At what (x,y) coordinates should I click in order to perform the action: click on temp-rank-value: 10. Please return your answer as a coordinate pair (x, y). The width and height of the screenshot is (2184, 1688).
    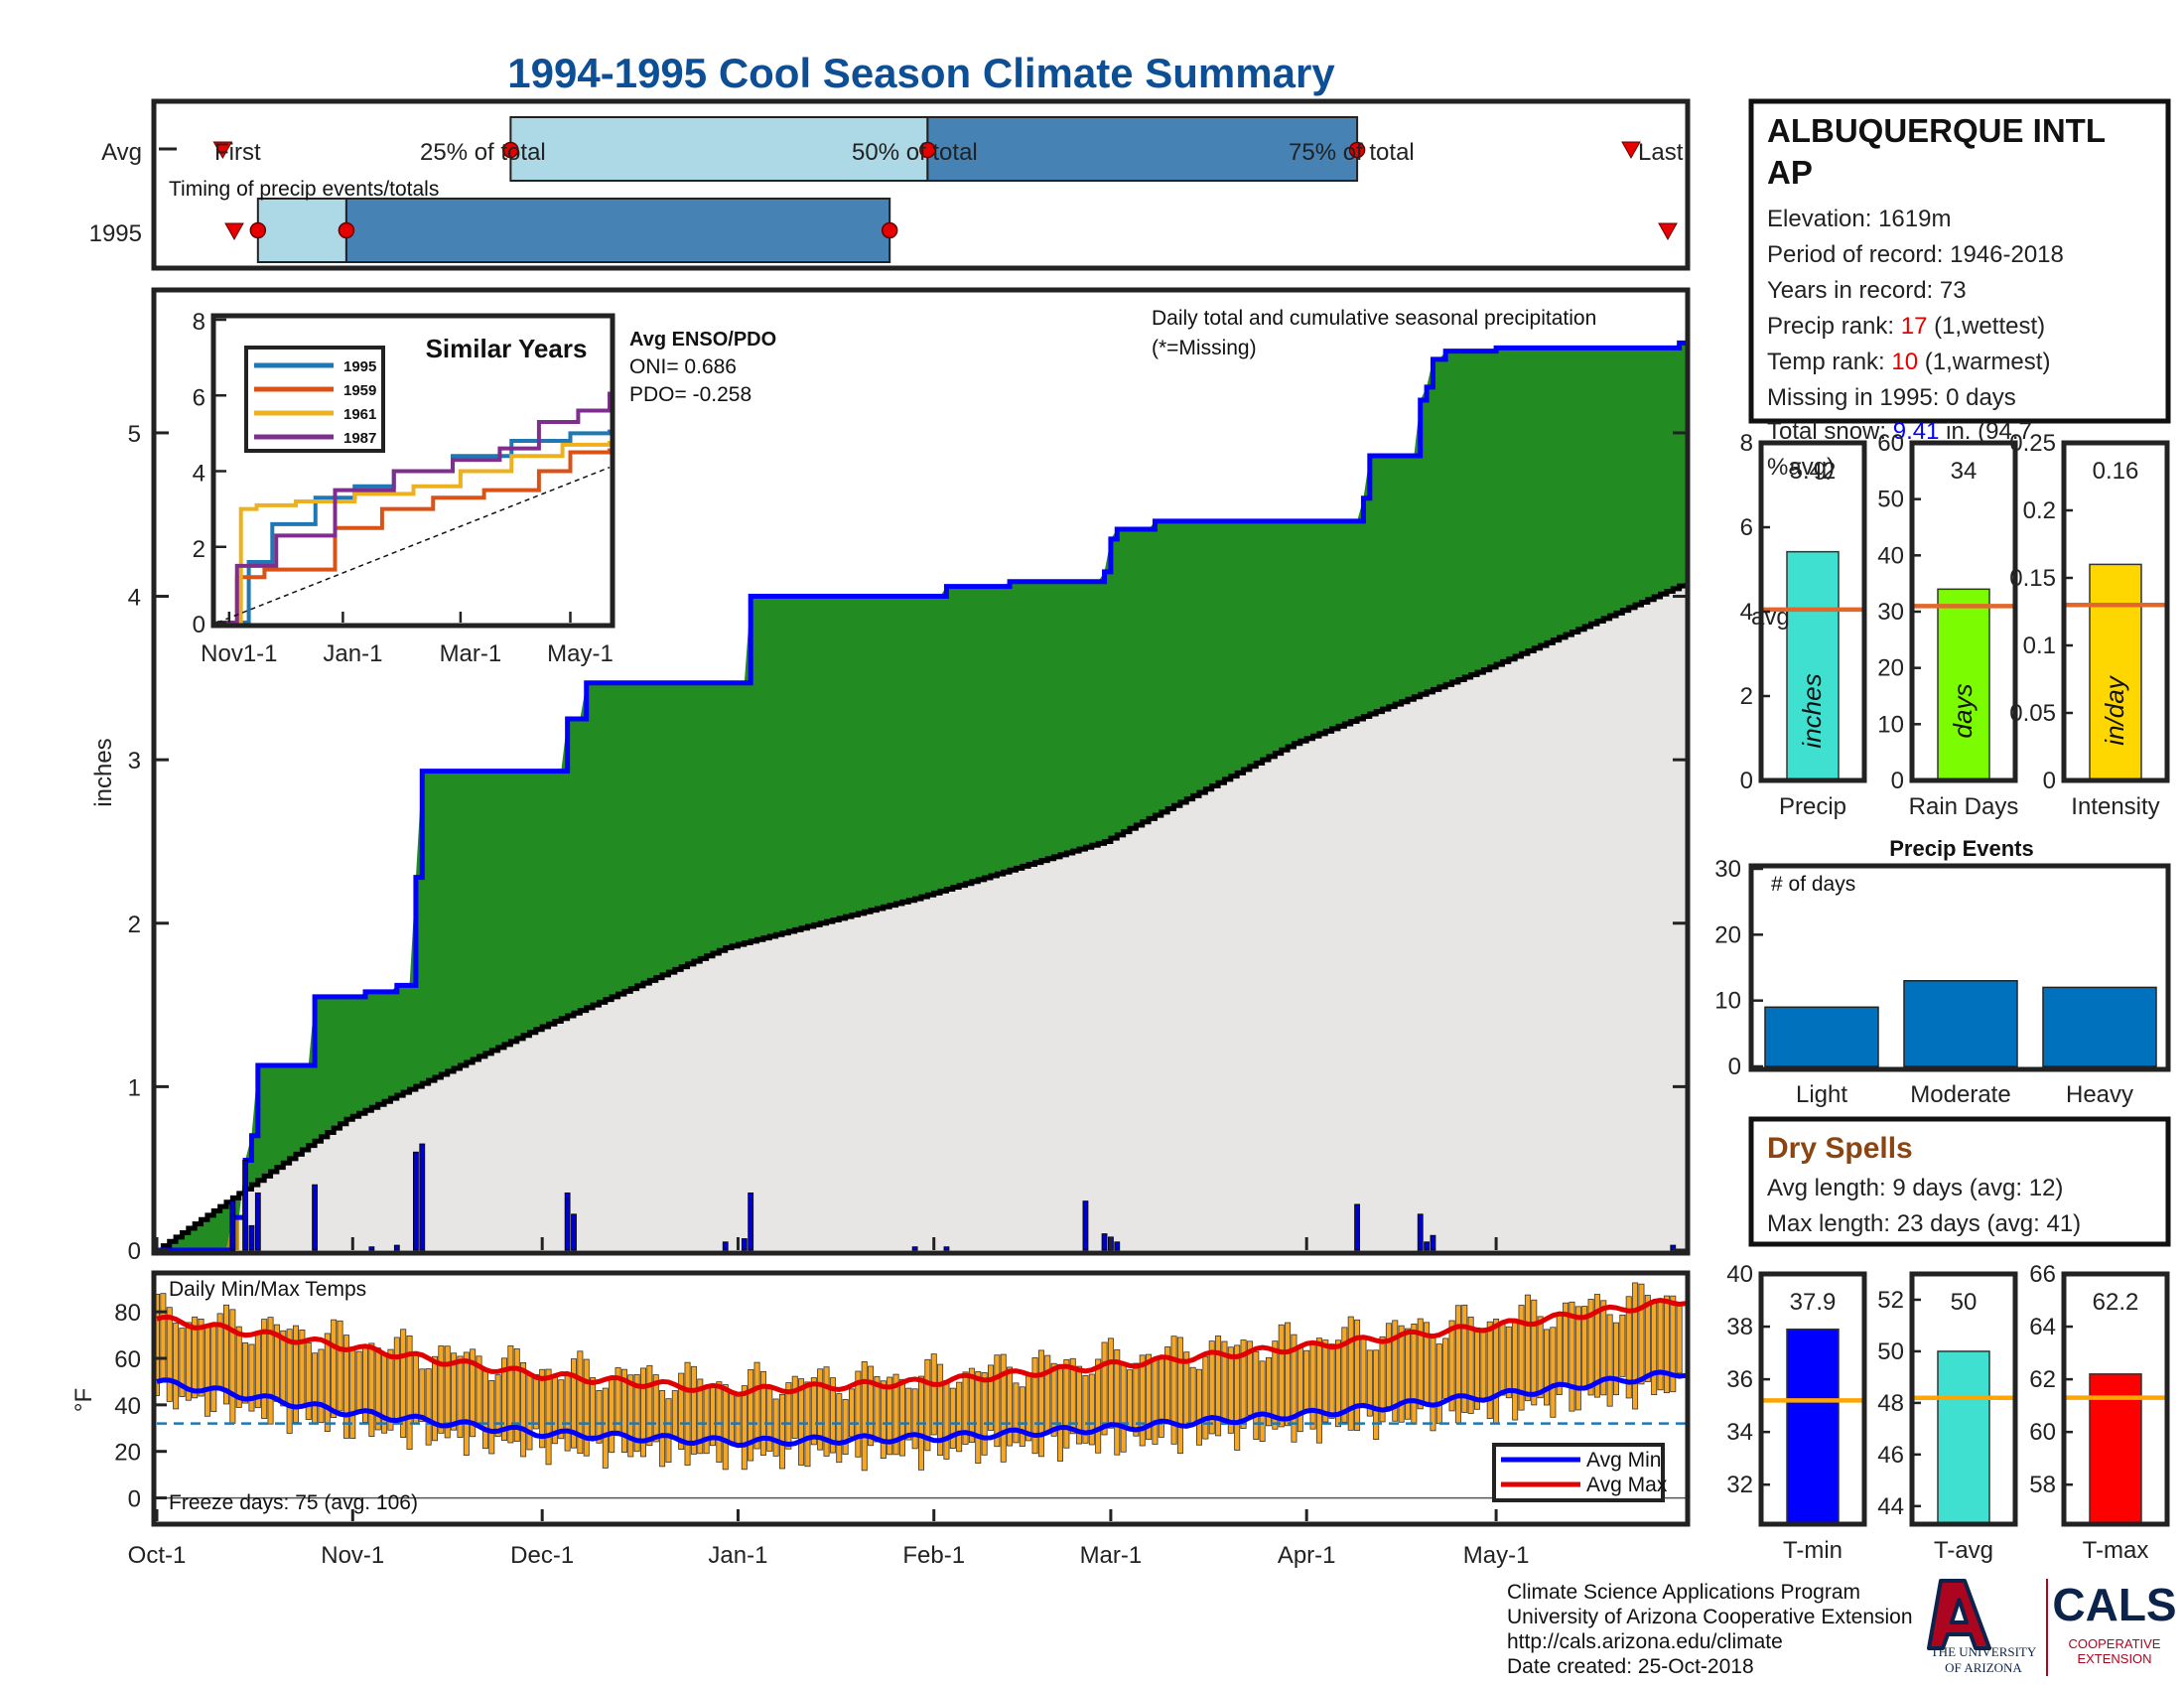
    Looking at the image, I should click on (1904, 362).